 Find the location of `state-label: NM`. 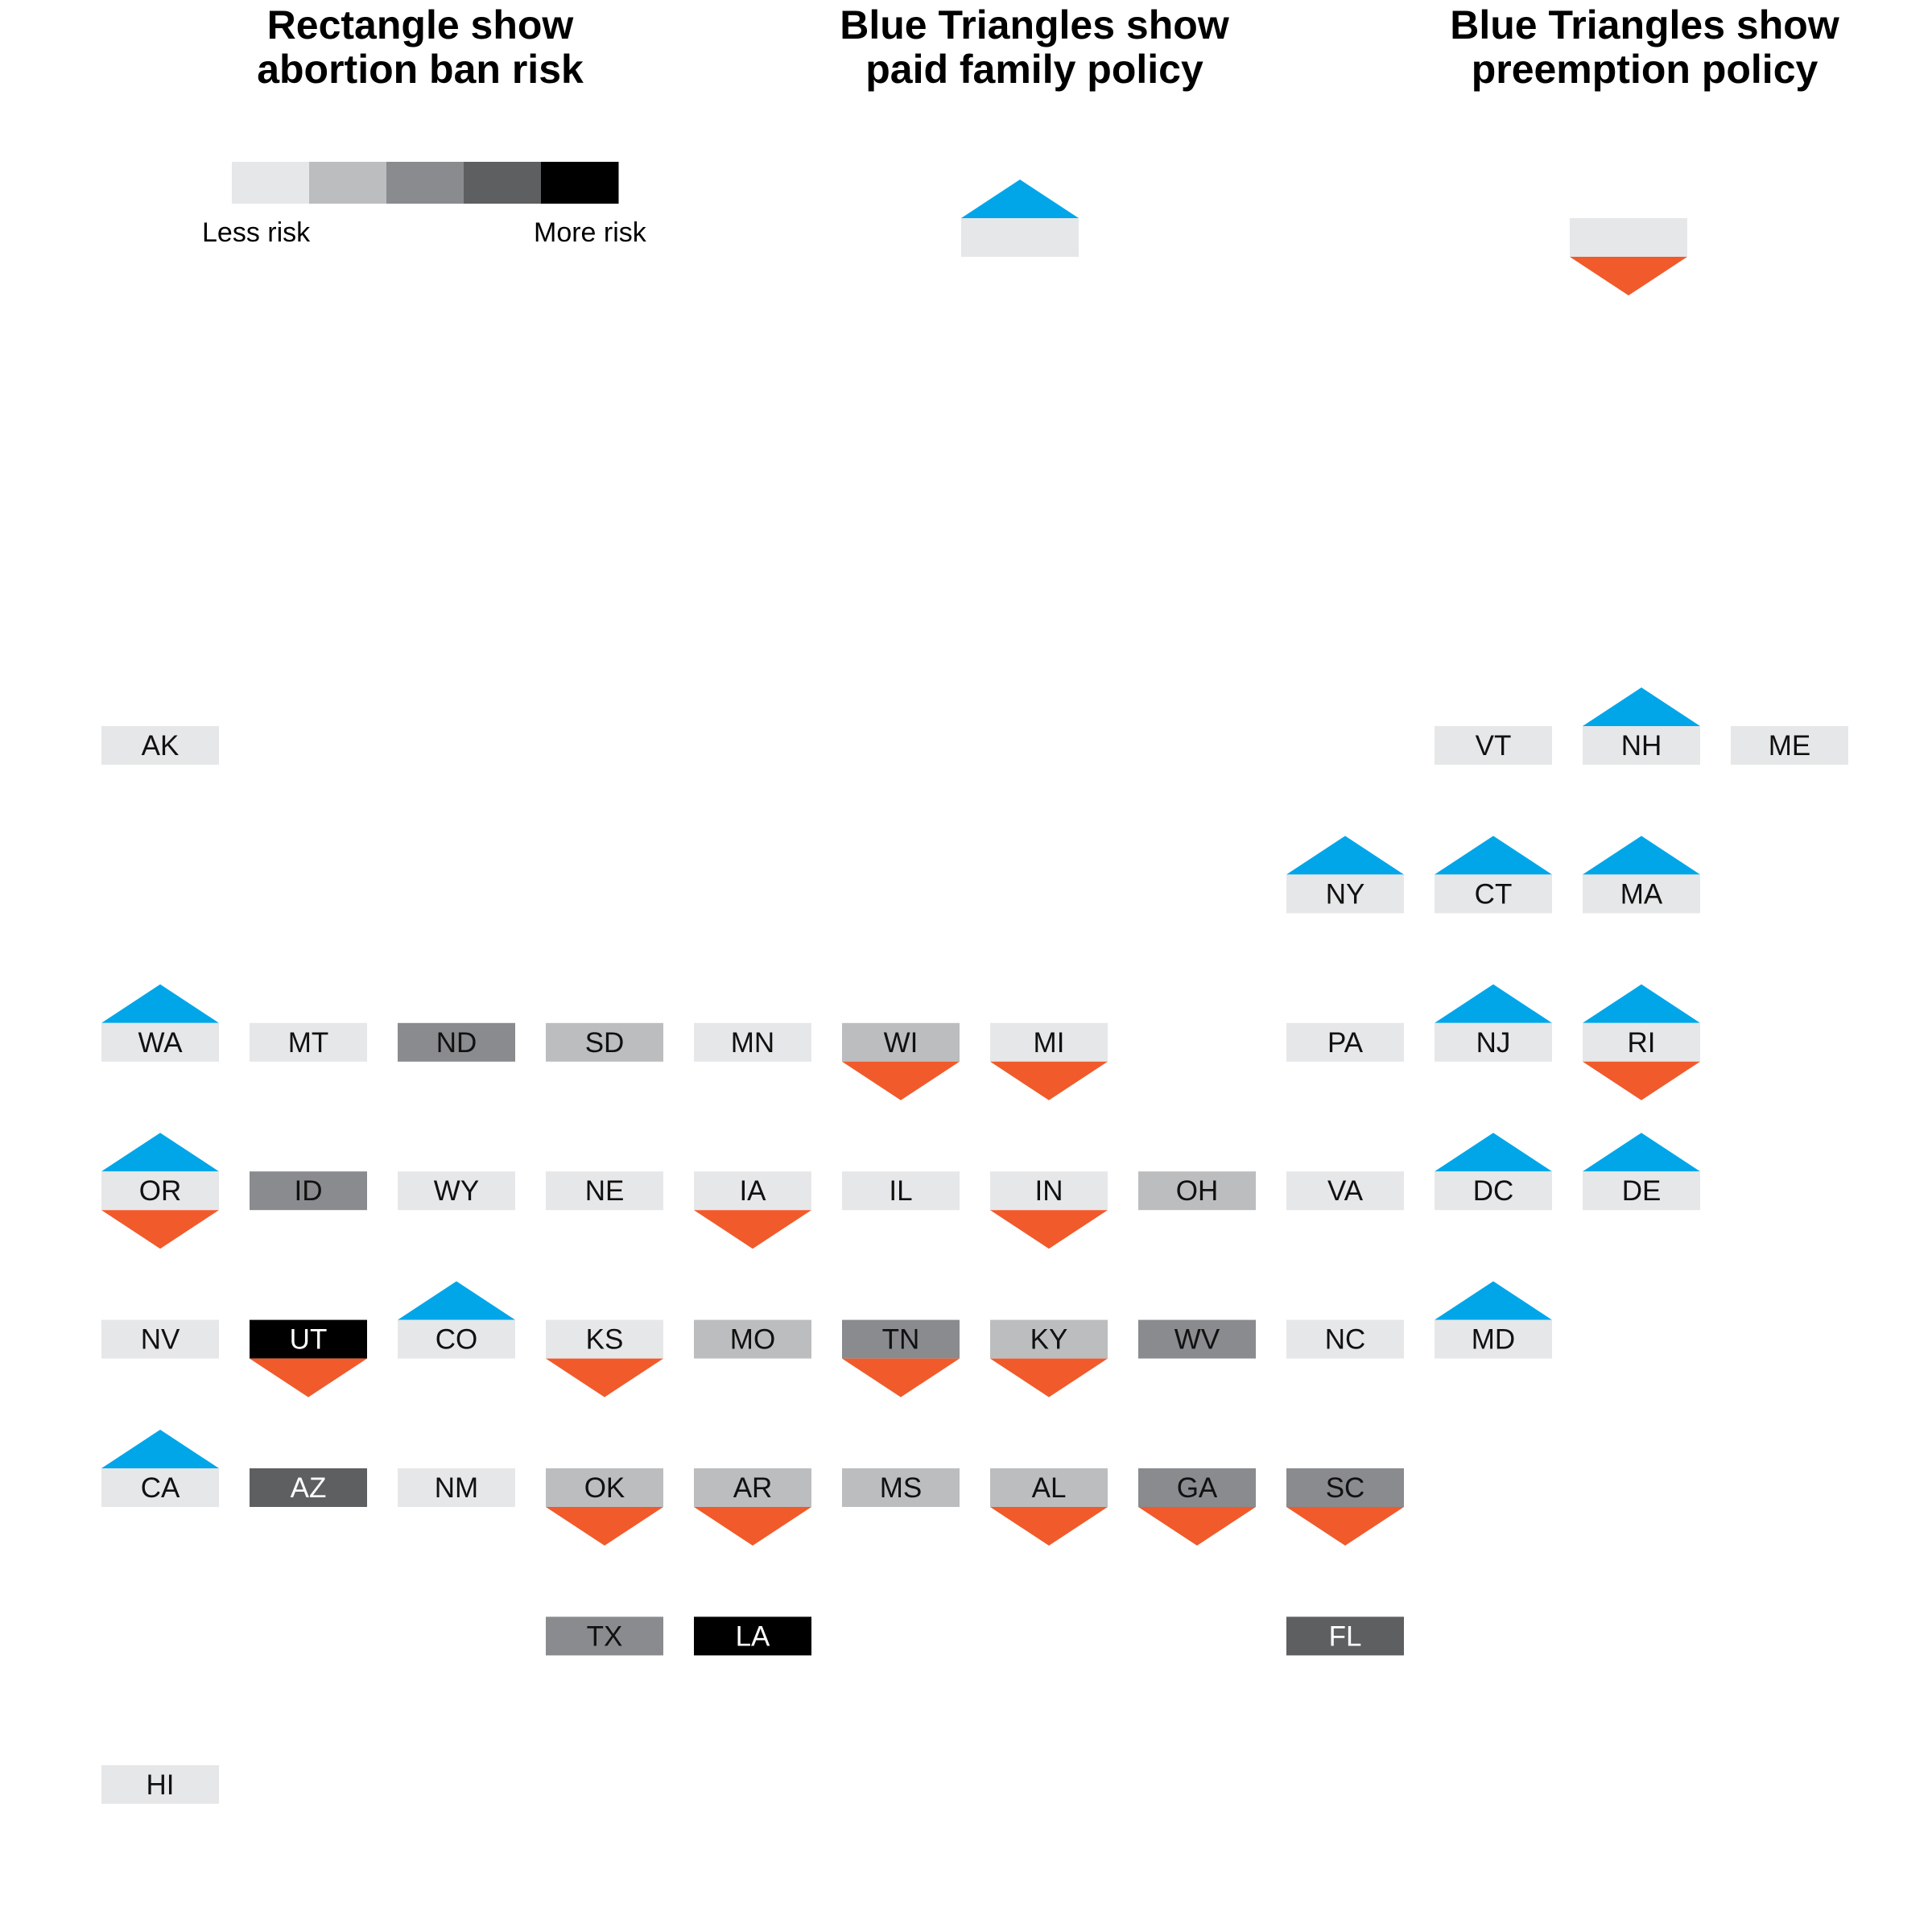

state-label: NM is located at coordinates (456, 1488).